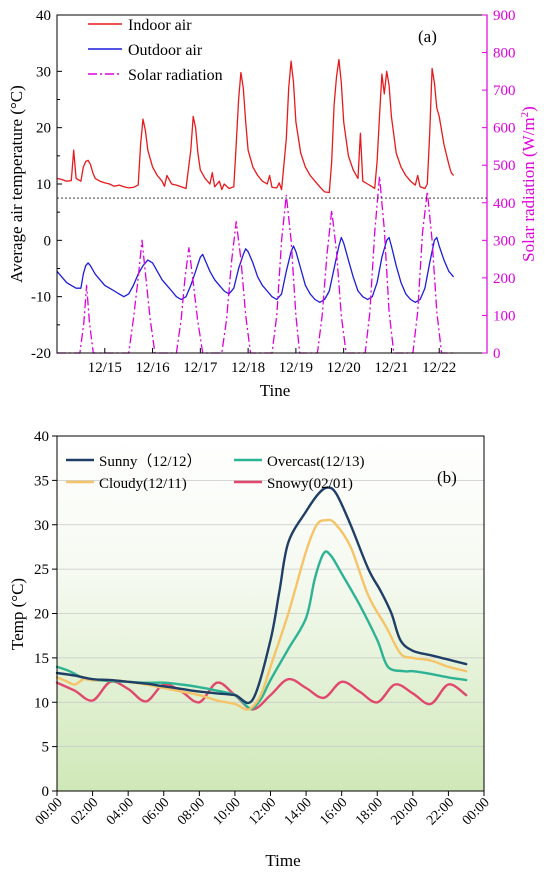 The height and width of the screenshot is (876, 550). Describe the element at coordinates (391, 368) in the screenshot. I see `chart-a-x-tick-label: 12/21` at that location.